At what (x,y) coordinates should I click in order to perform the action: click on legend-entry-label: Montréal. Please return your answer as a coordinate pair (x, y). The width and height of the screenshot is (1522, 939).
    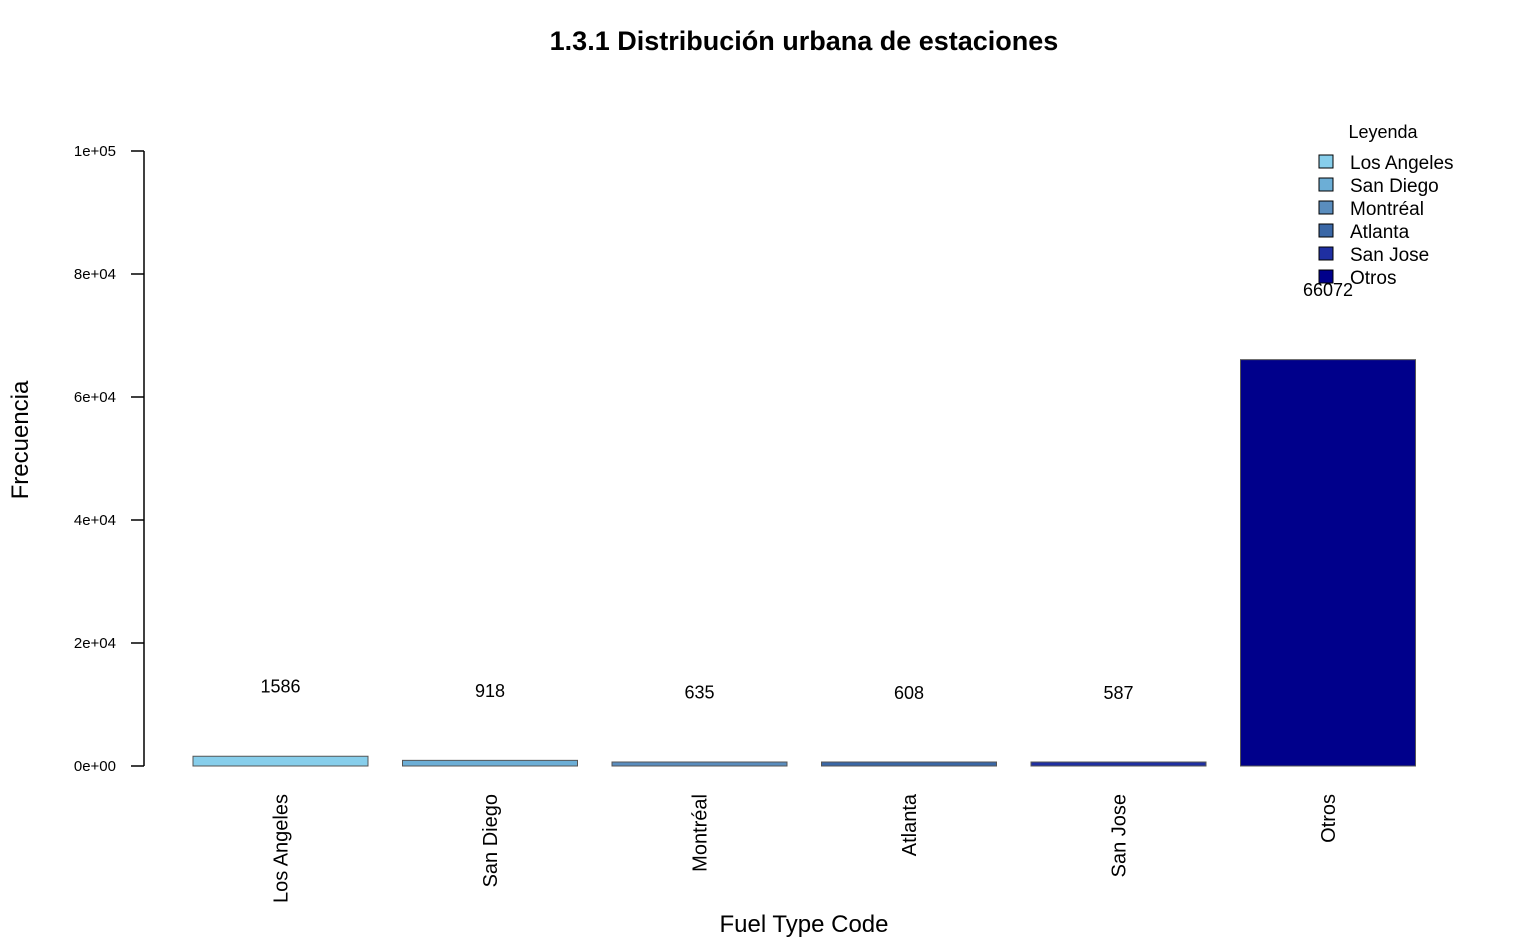
    Looking at the image, I should click on (1387, 209).